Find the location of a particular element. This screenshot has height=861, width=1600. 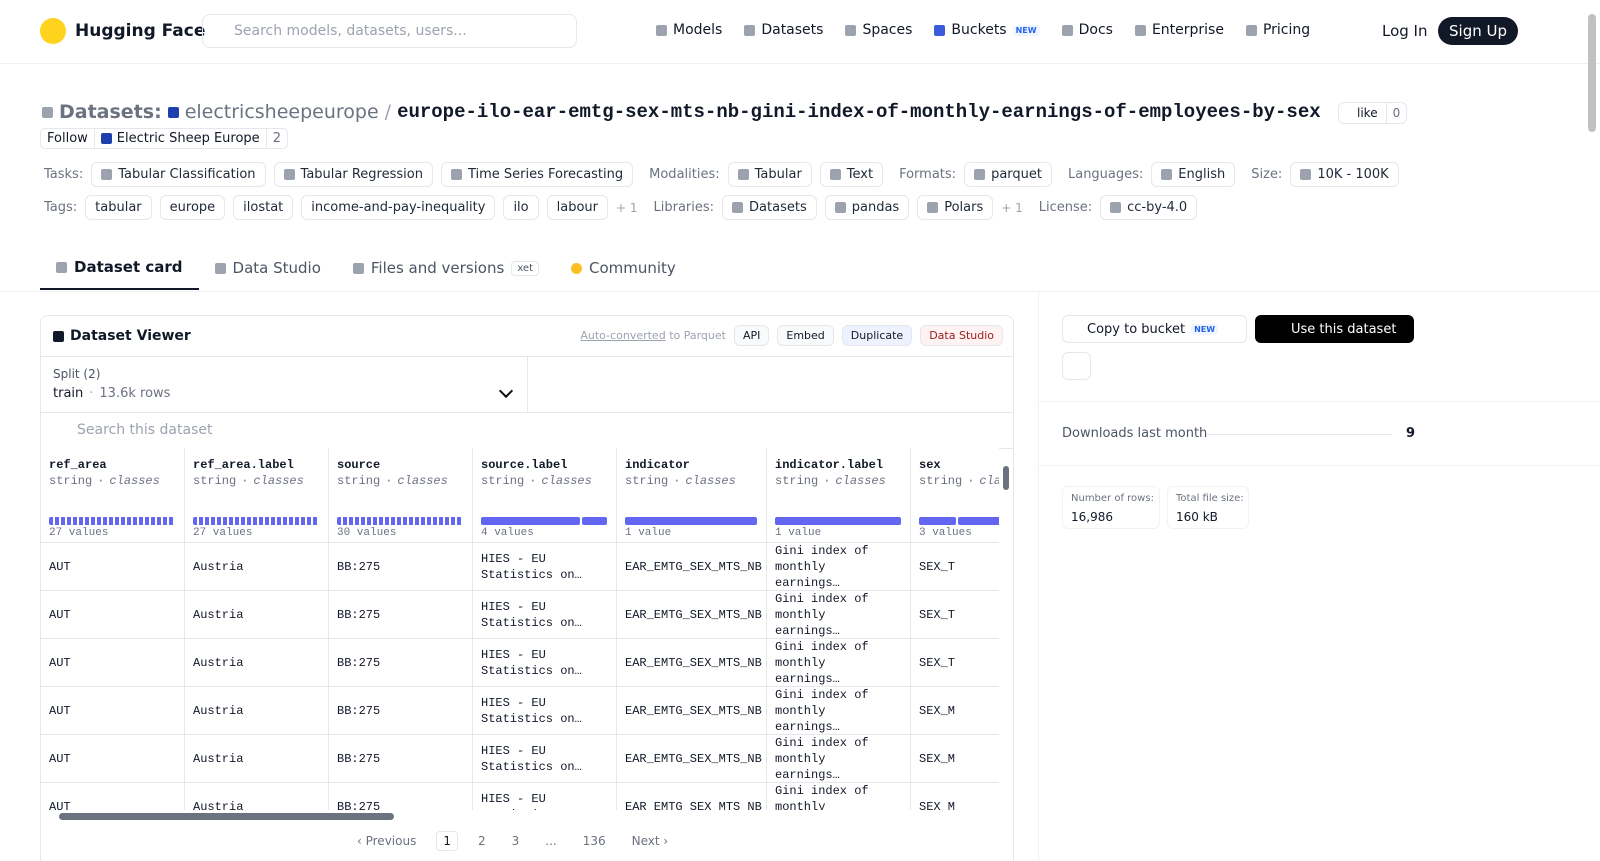

chip-icon is located at coordinates (1167, 174).